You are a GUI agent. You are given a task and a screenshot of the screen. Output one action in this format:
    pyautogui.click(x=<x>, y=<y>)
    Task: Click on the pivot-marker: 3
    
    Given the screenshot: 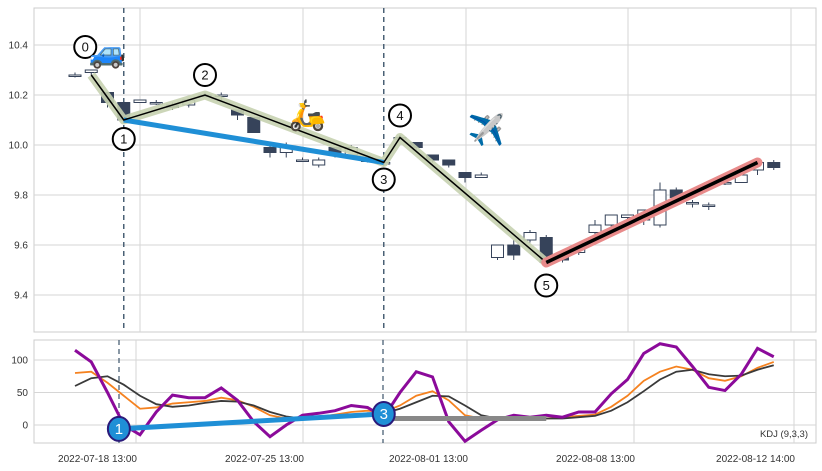 What is the action you would take?
    pyautogui.click(x=383, y=179)
    